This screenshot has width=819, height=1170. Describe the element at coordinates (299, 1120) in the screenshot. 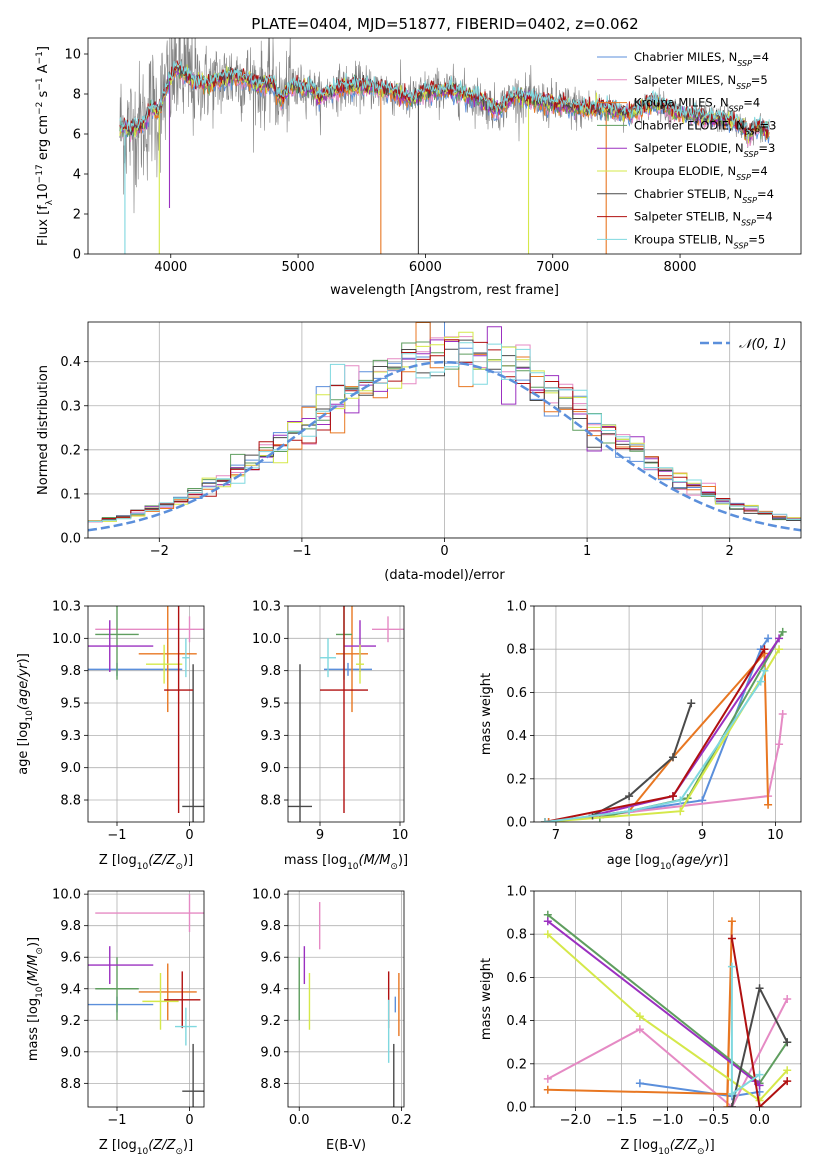

I see `x-tick-label: 0.0` at that location.